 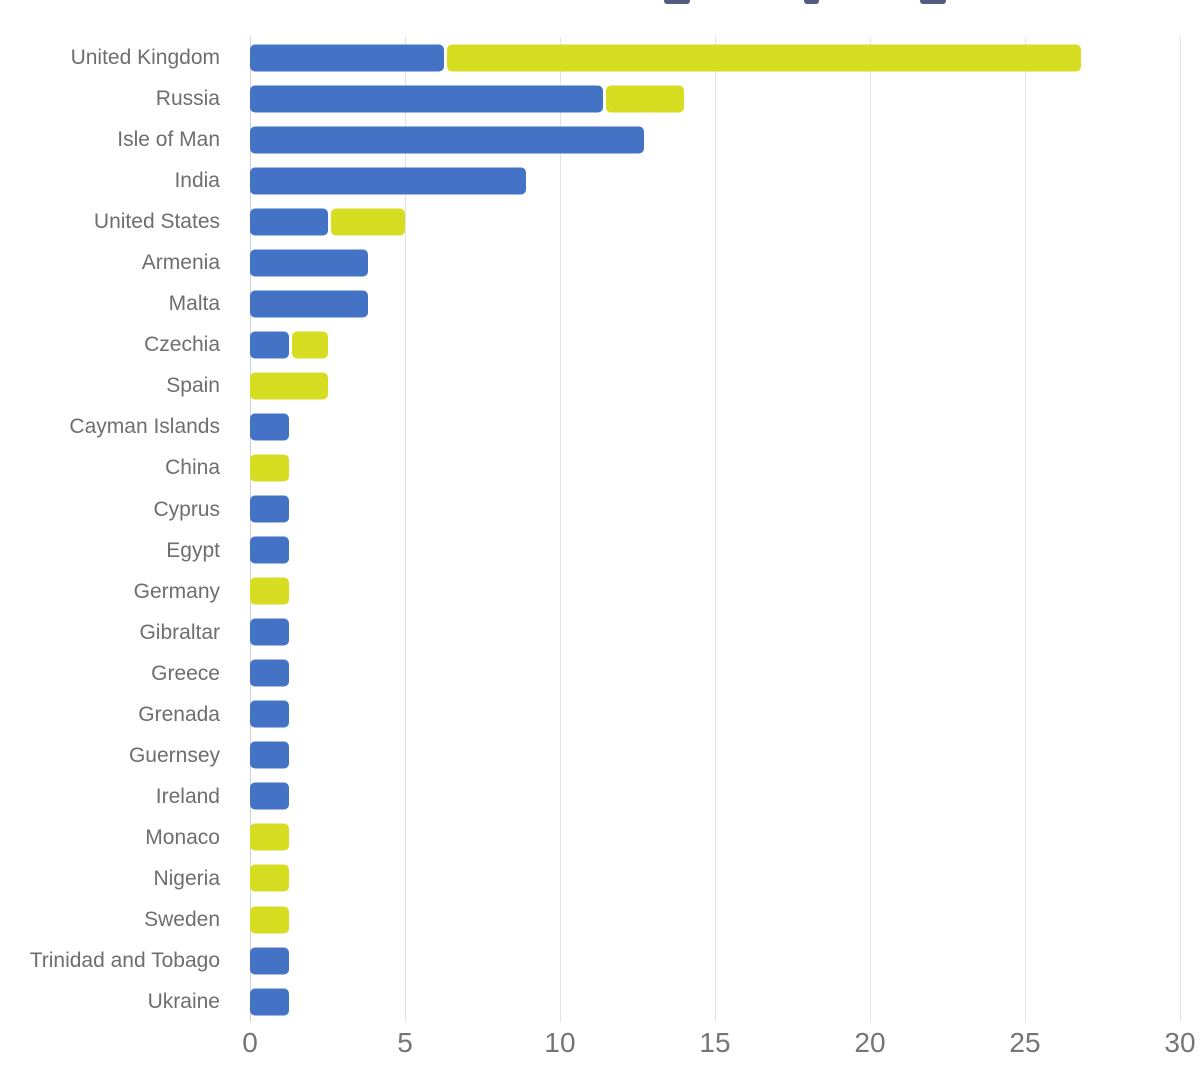 I want to click on chart-row: Germany, so click(x=600, y=591).